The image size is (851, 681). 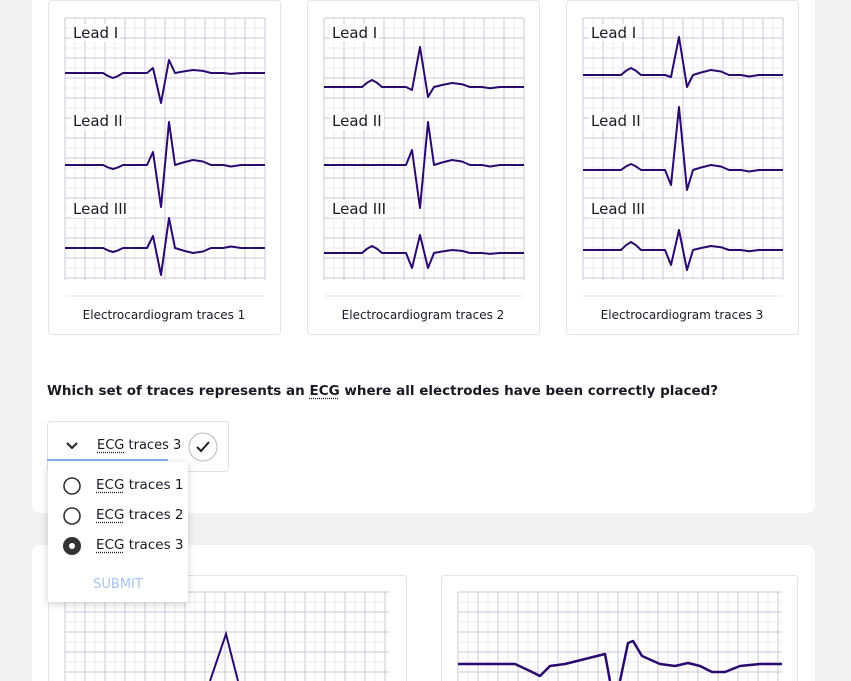 I want to click on radios, so click(x=72, y=516).